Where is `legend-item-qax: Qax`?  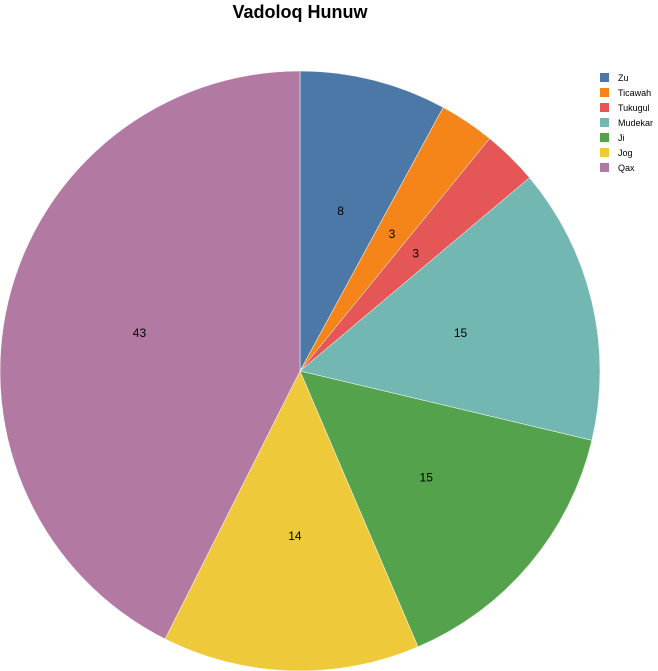 legend-item-qax: Qax is located at coordinates (626, 167).